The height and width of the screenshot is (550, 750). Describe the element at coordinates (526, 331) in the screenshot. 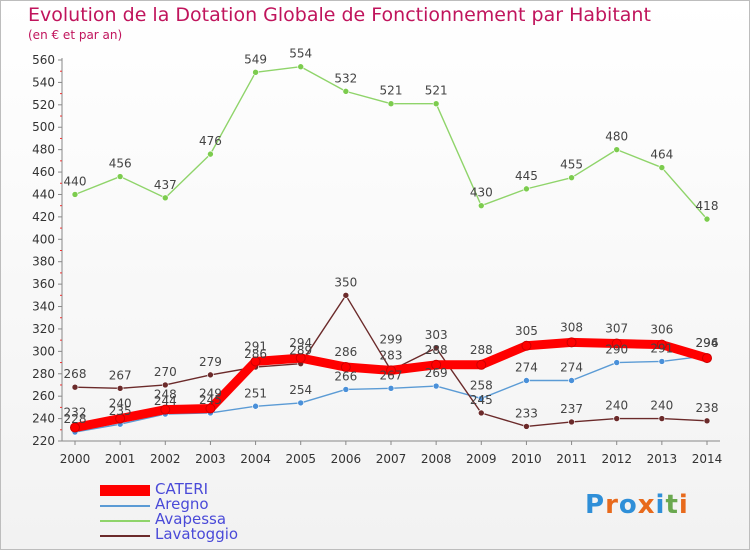

I see `data-label-cateri: 305` at that location.